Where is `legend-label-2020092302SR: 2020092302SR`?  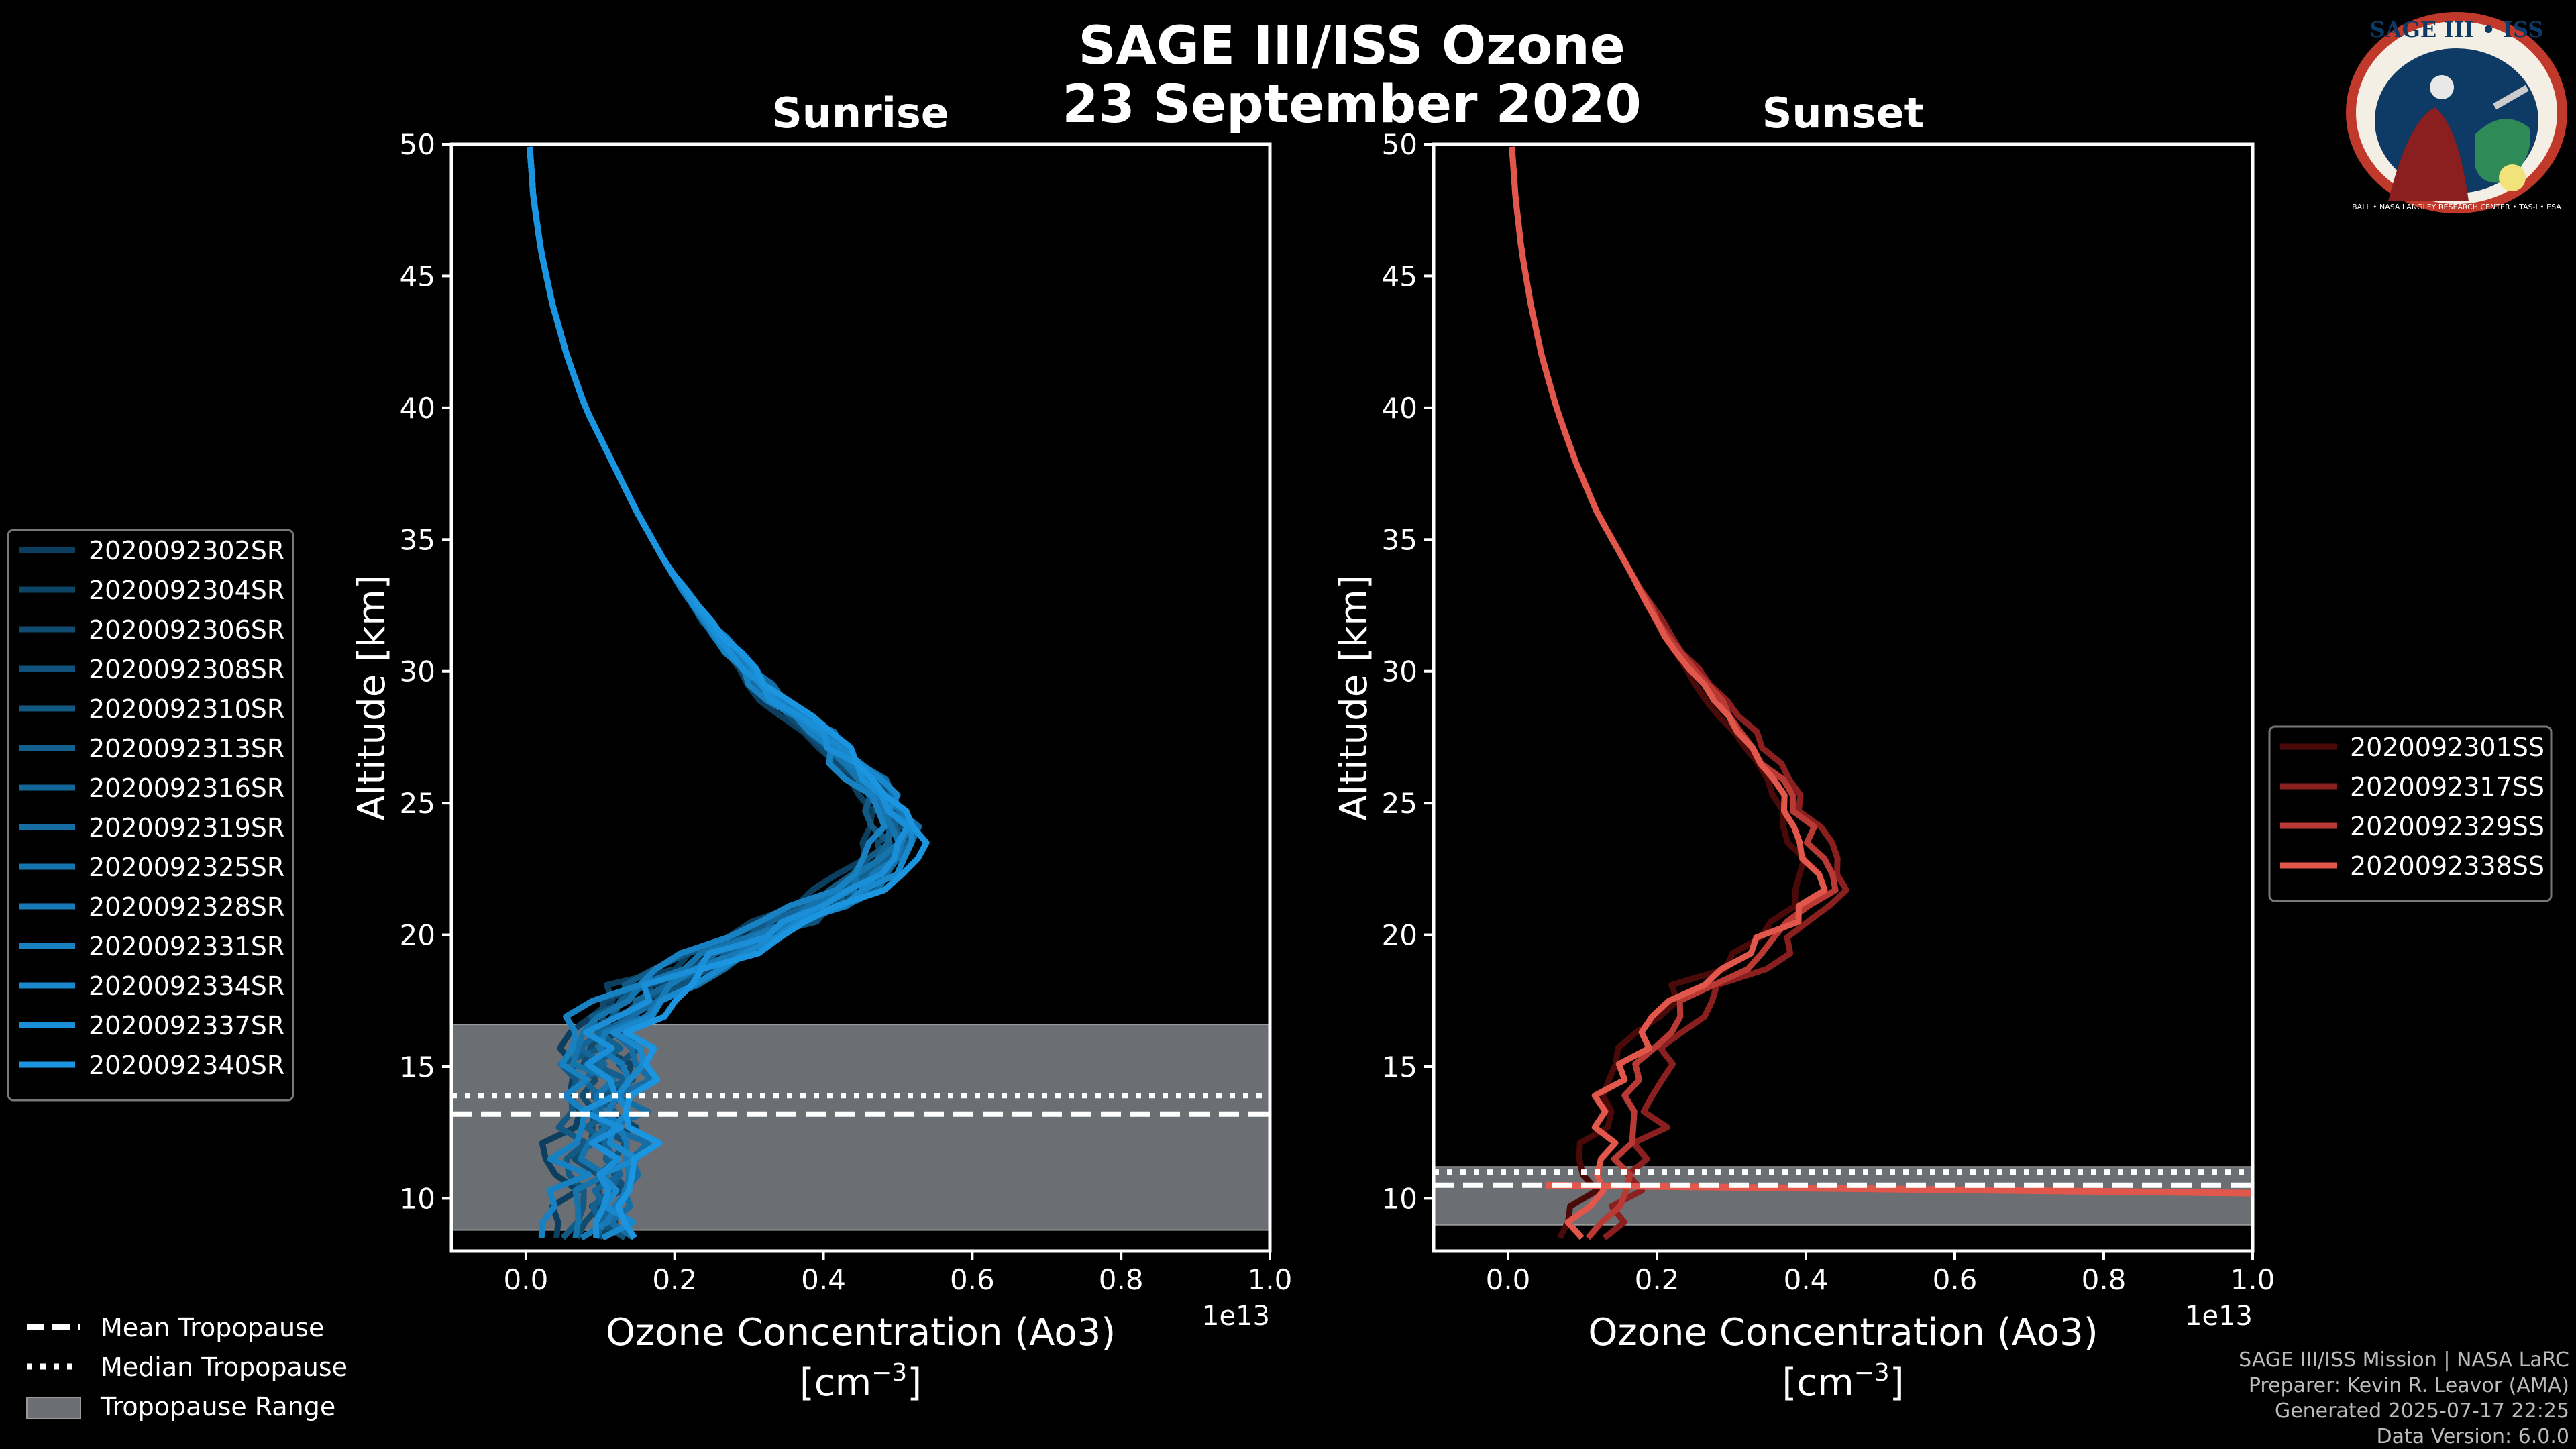 legend-label-2020092302SR: 2020092302SR is located at coordinates (186, 551).